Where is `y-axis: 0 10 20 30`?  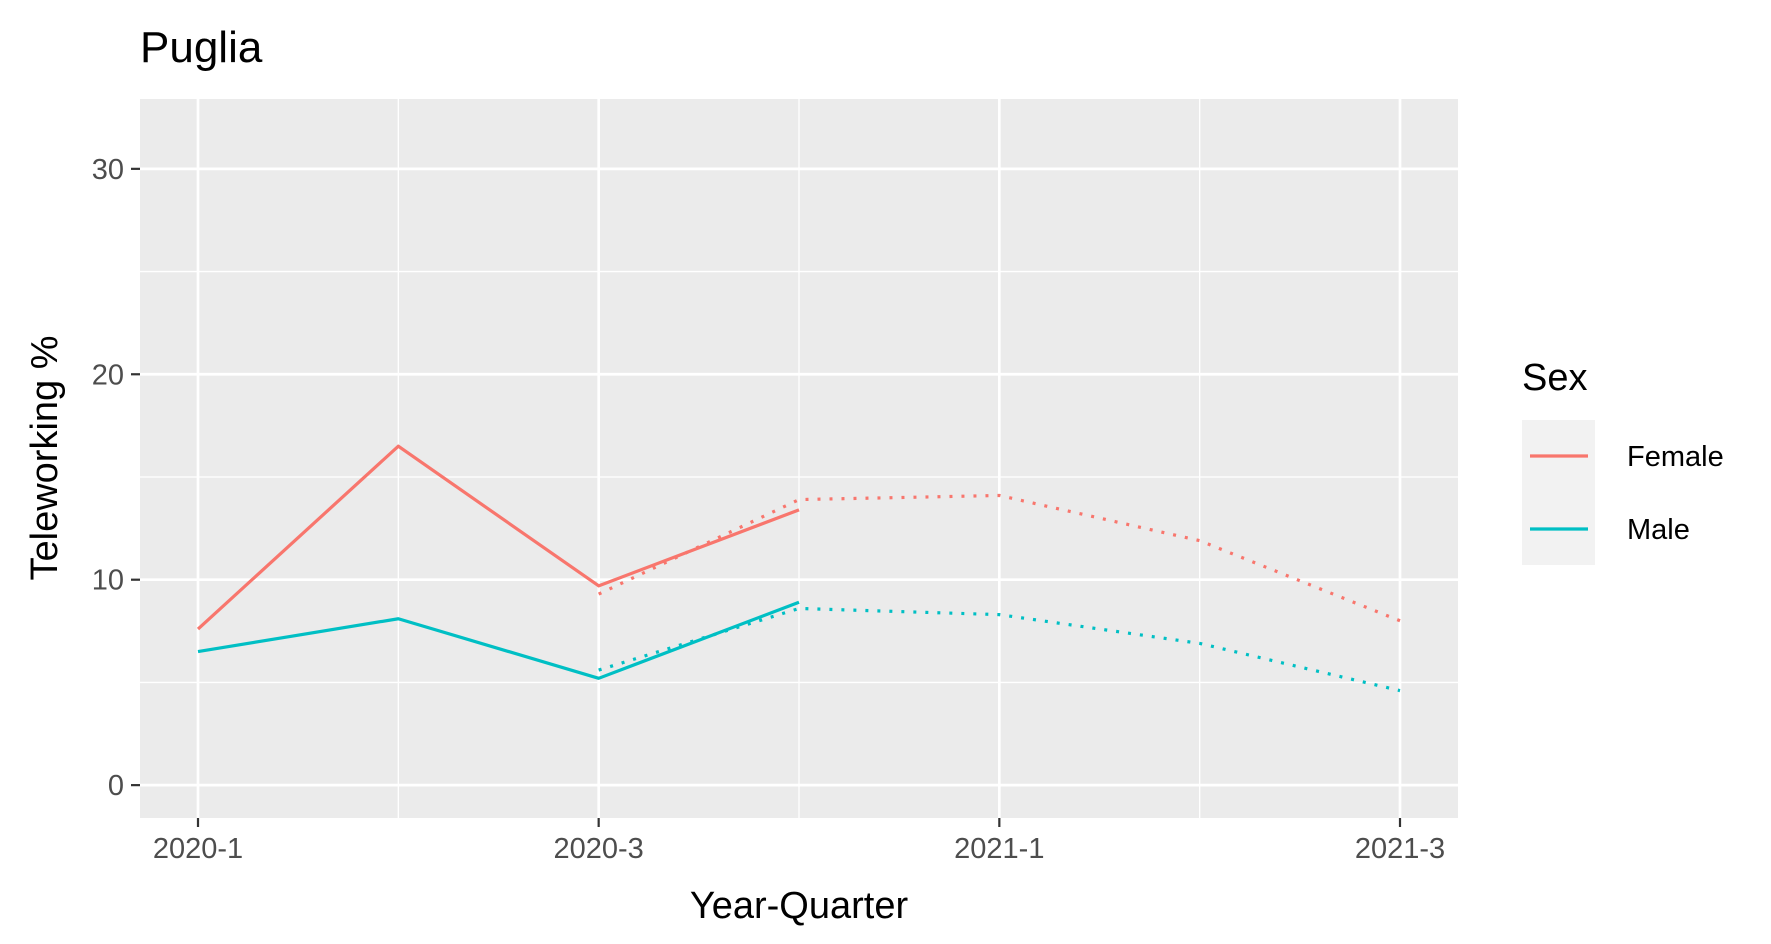
y-axis: 0 10 20 30 is located at coordinates (116, 478).